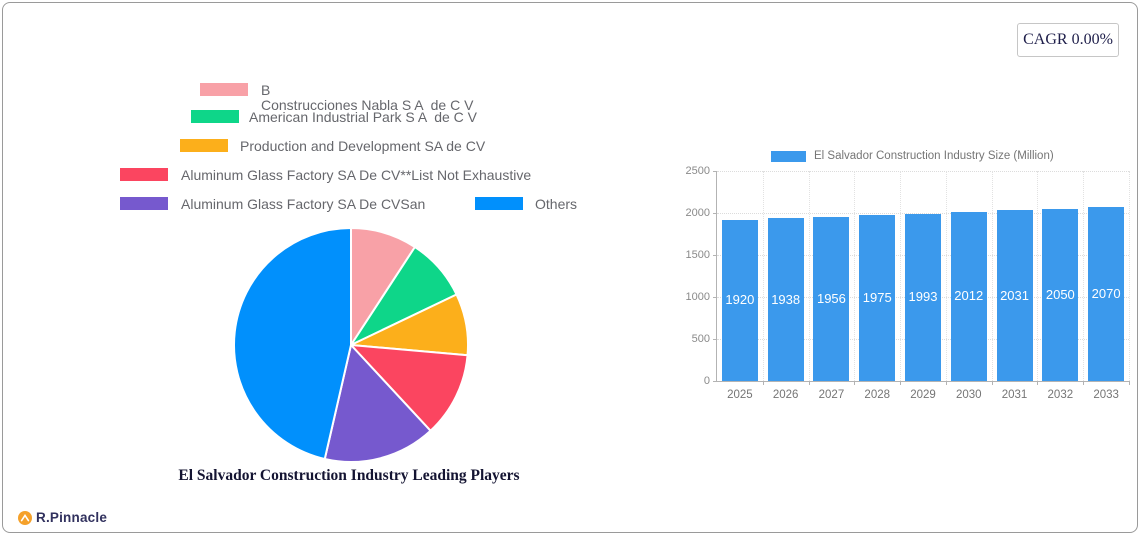 The width and height of the screenshot is (1140, 535). Describe the element at coordinates (968, 395) in the screenshot. I see `x-axis-label-2030: 2030` at that location.